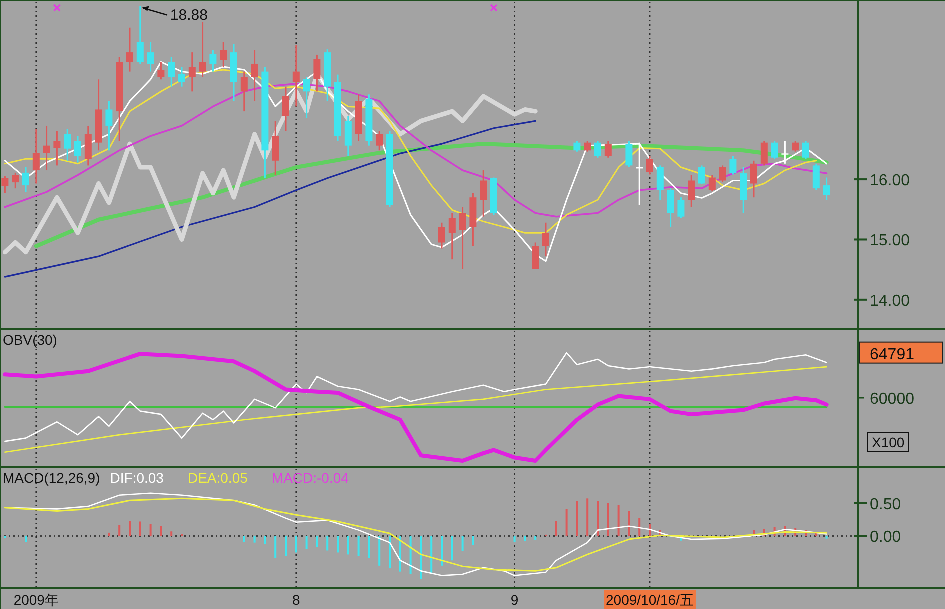 The image size is (945, 609). What do you see at coordinates (311, 478) in the screenshot?
I see `annotation: MACD:-0.04` at bounding box center [311, 478].